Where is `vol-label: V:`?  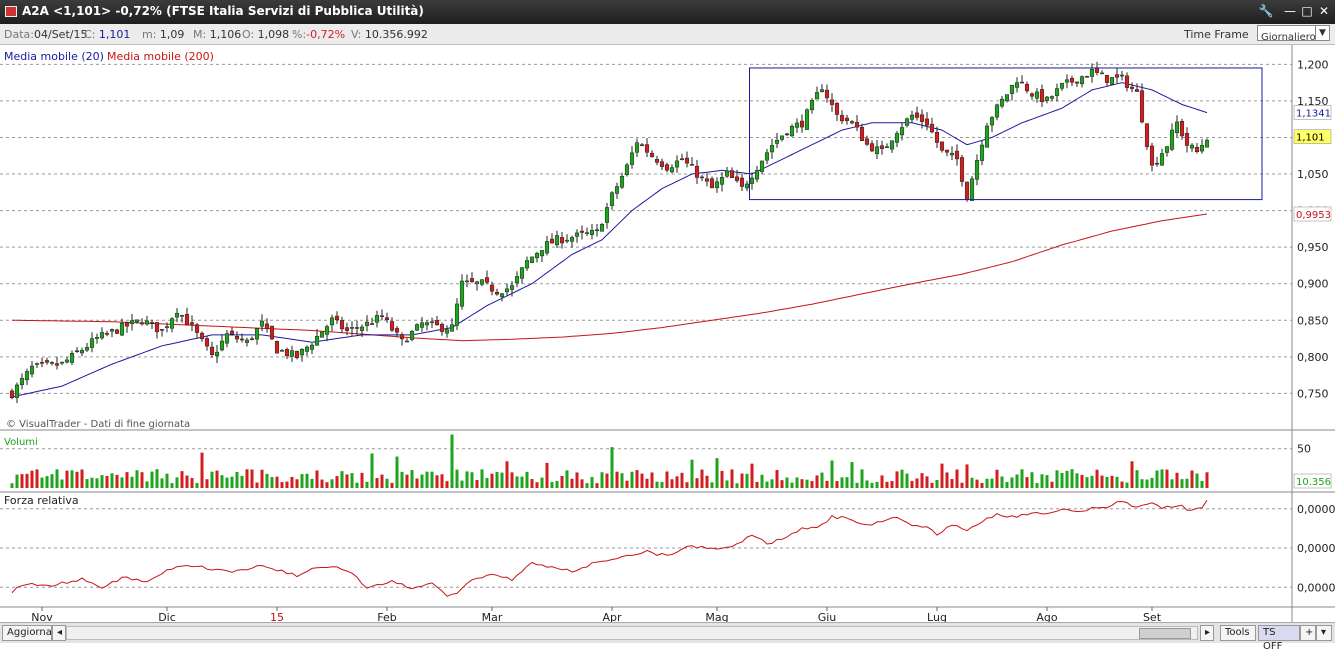 vol-label: V: is located at coordinates (356, 34).